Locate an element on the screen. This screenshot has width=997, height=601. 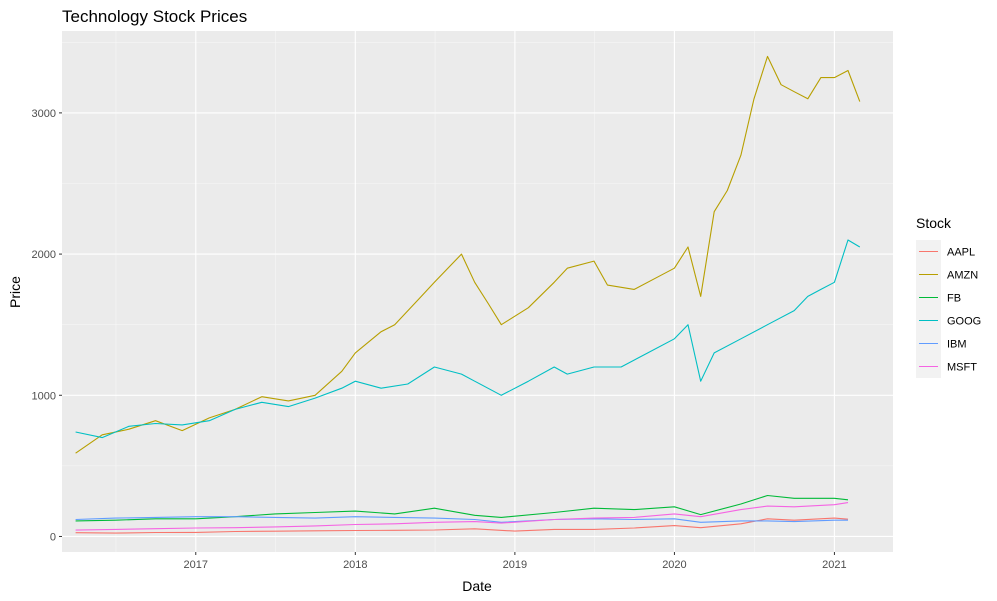
series-line-msft is located at coordinates (462, 516).